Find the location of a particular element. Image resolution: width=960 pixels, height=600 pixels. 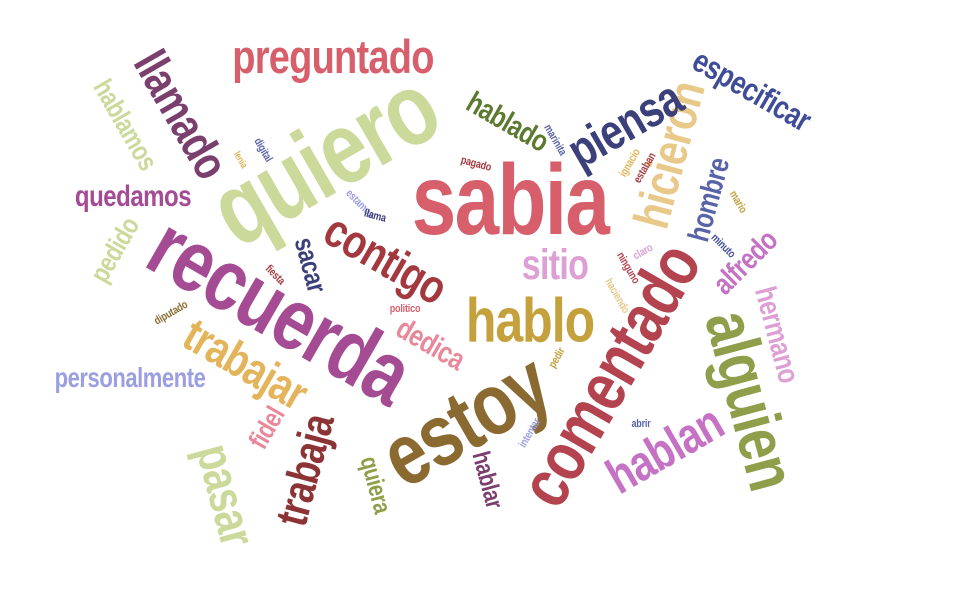

word: quedamos is located at coordinates (133, 196).